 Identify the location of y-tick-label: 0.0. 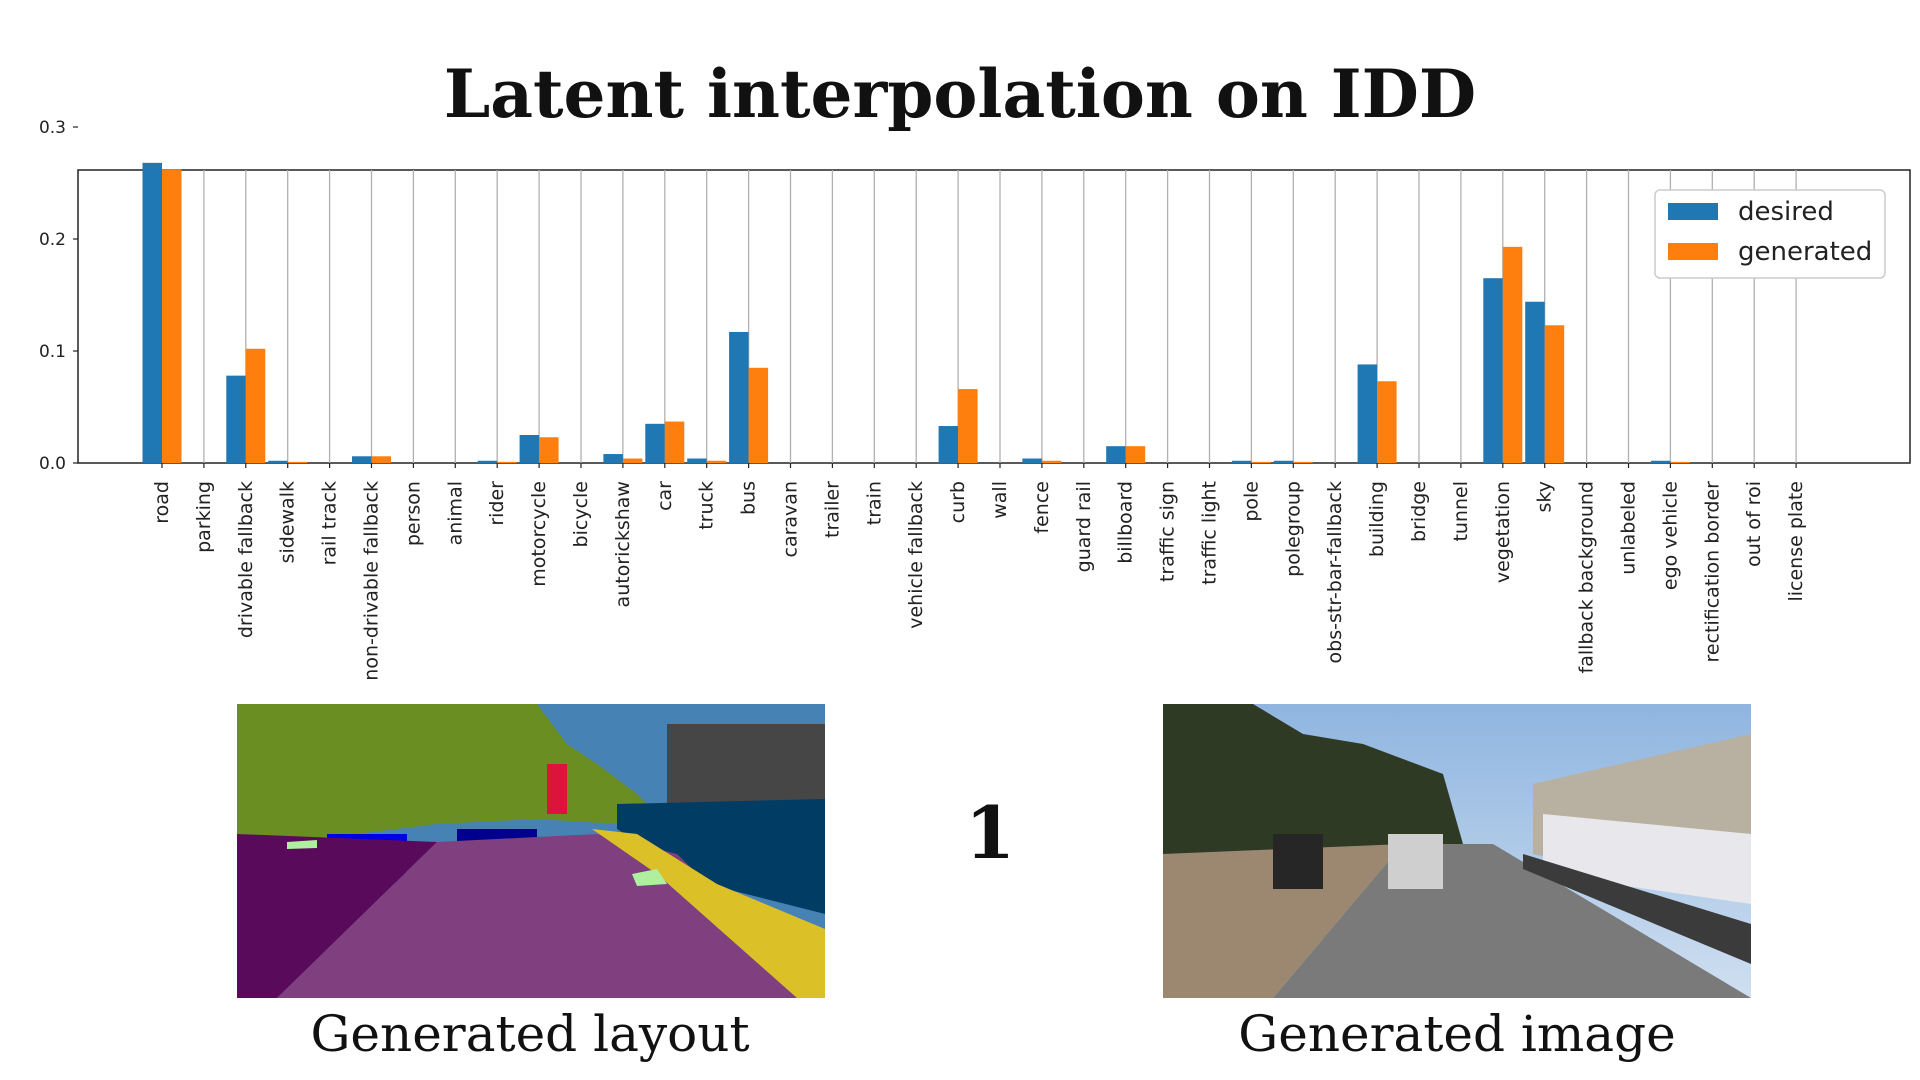
(52, 464).